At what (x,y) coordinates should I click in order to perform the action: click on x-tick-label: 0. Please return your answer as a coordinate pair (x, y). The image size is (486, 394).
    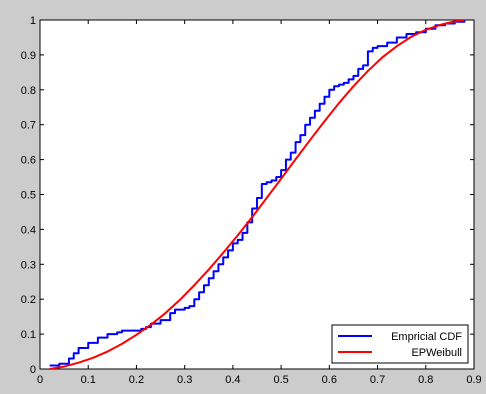
    Looking at the image, I should click on (40, 380).